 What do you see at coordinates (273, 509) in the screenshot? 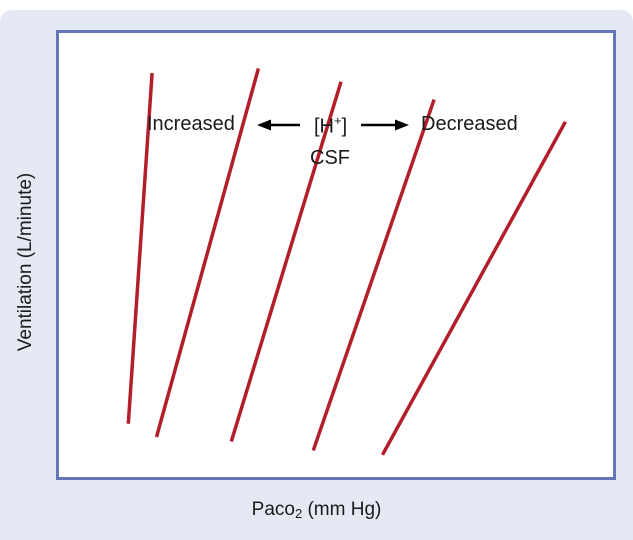
I see `x-axis-label-main: Paco` at bounding box center [273, 509].